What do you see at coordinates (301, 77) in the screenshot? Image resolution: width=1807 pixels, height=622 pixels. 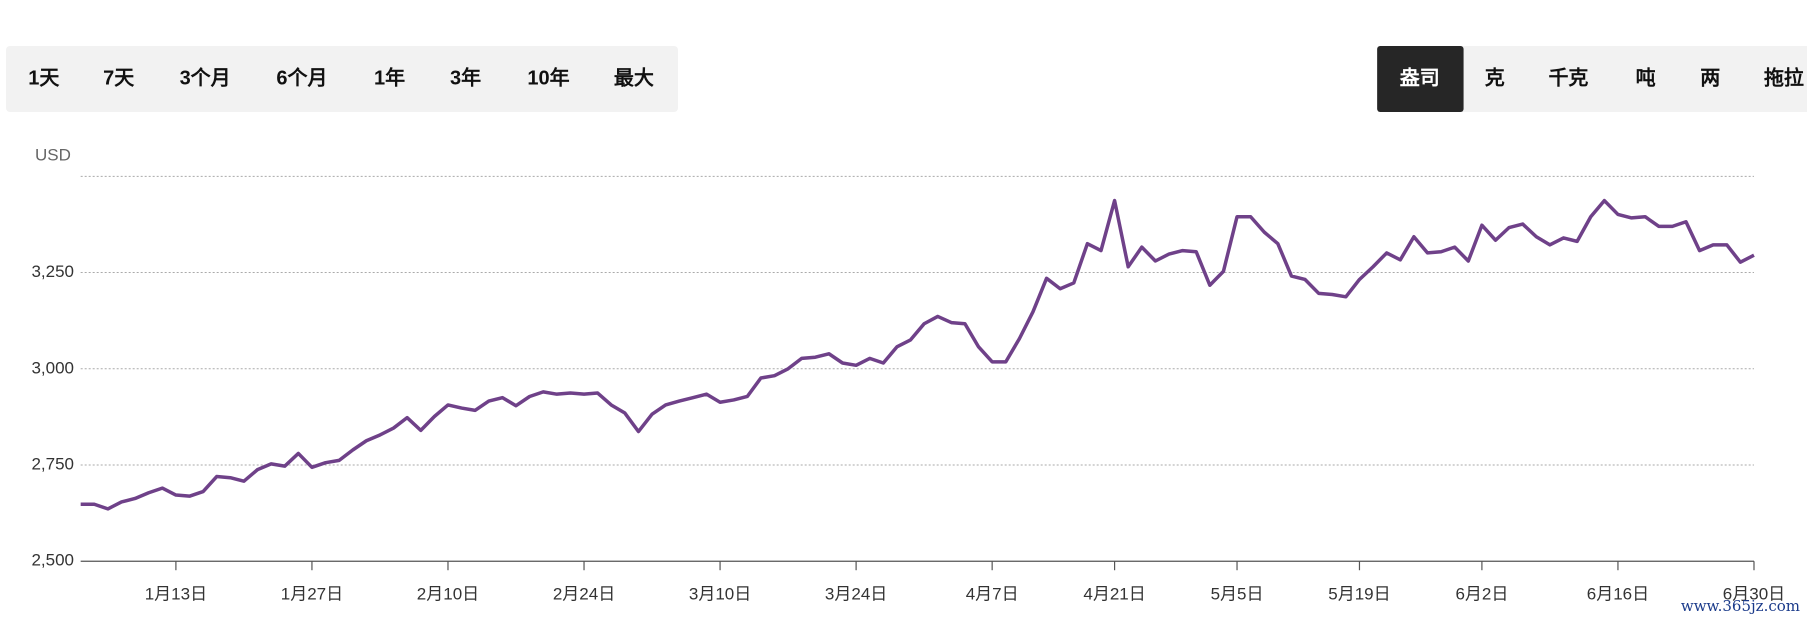 I see `range-button: 6个月` at bounding box center [301, 77].